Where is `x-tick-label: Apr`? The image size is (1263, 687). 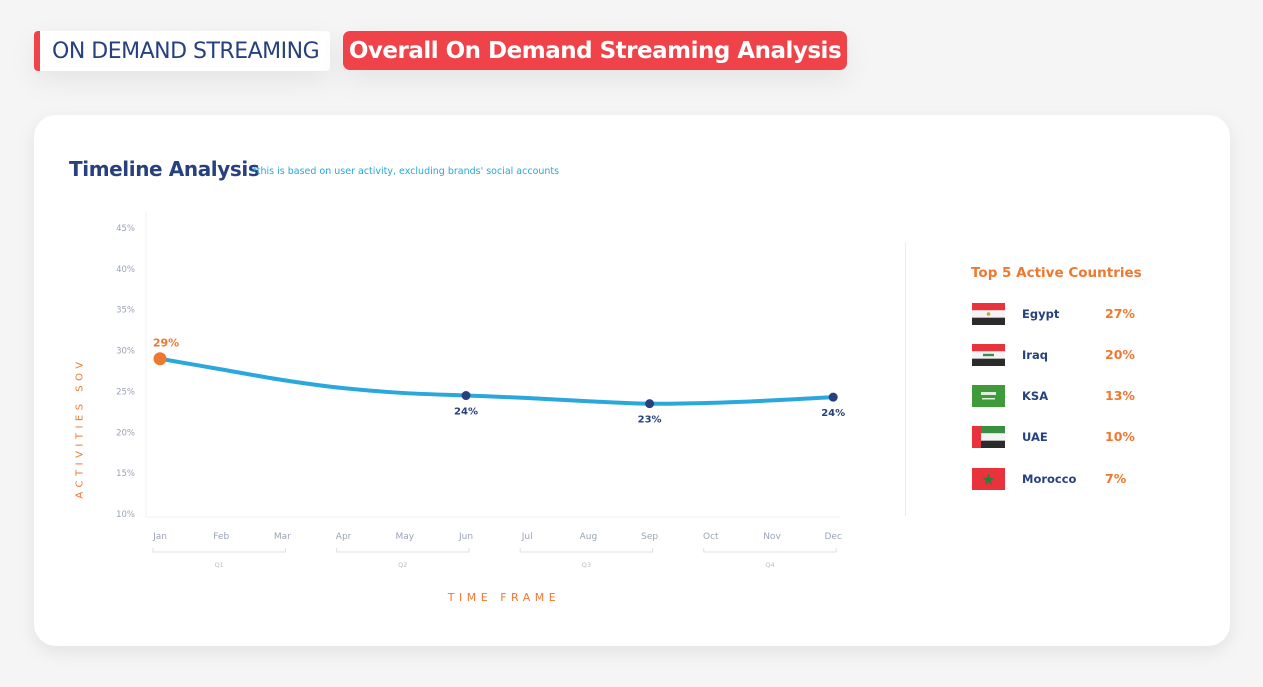
x-tick-label: Apr is located at coordinates (344, 537).